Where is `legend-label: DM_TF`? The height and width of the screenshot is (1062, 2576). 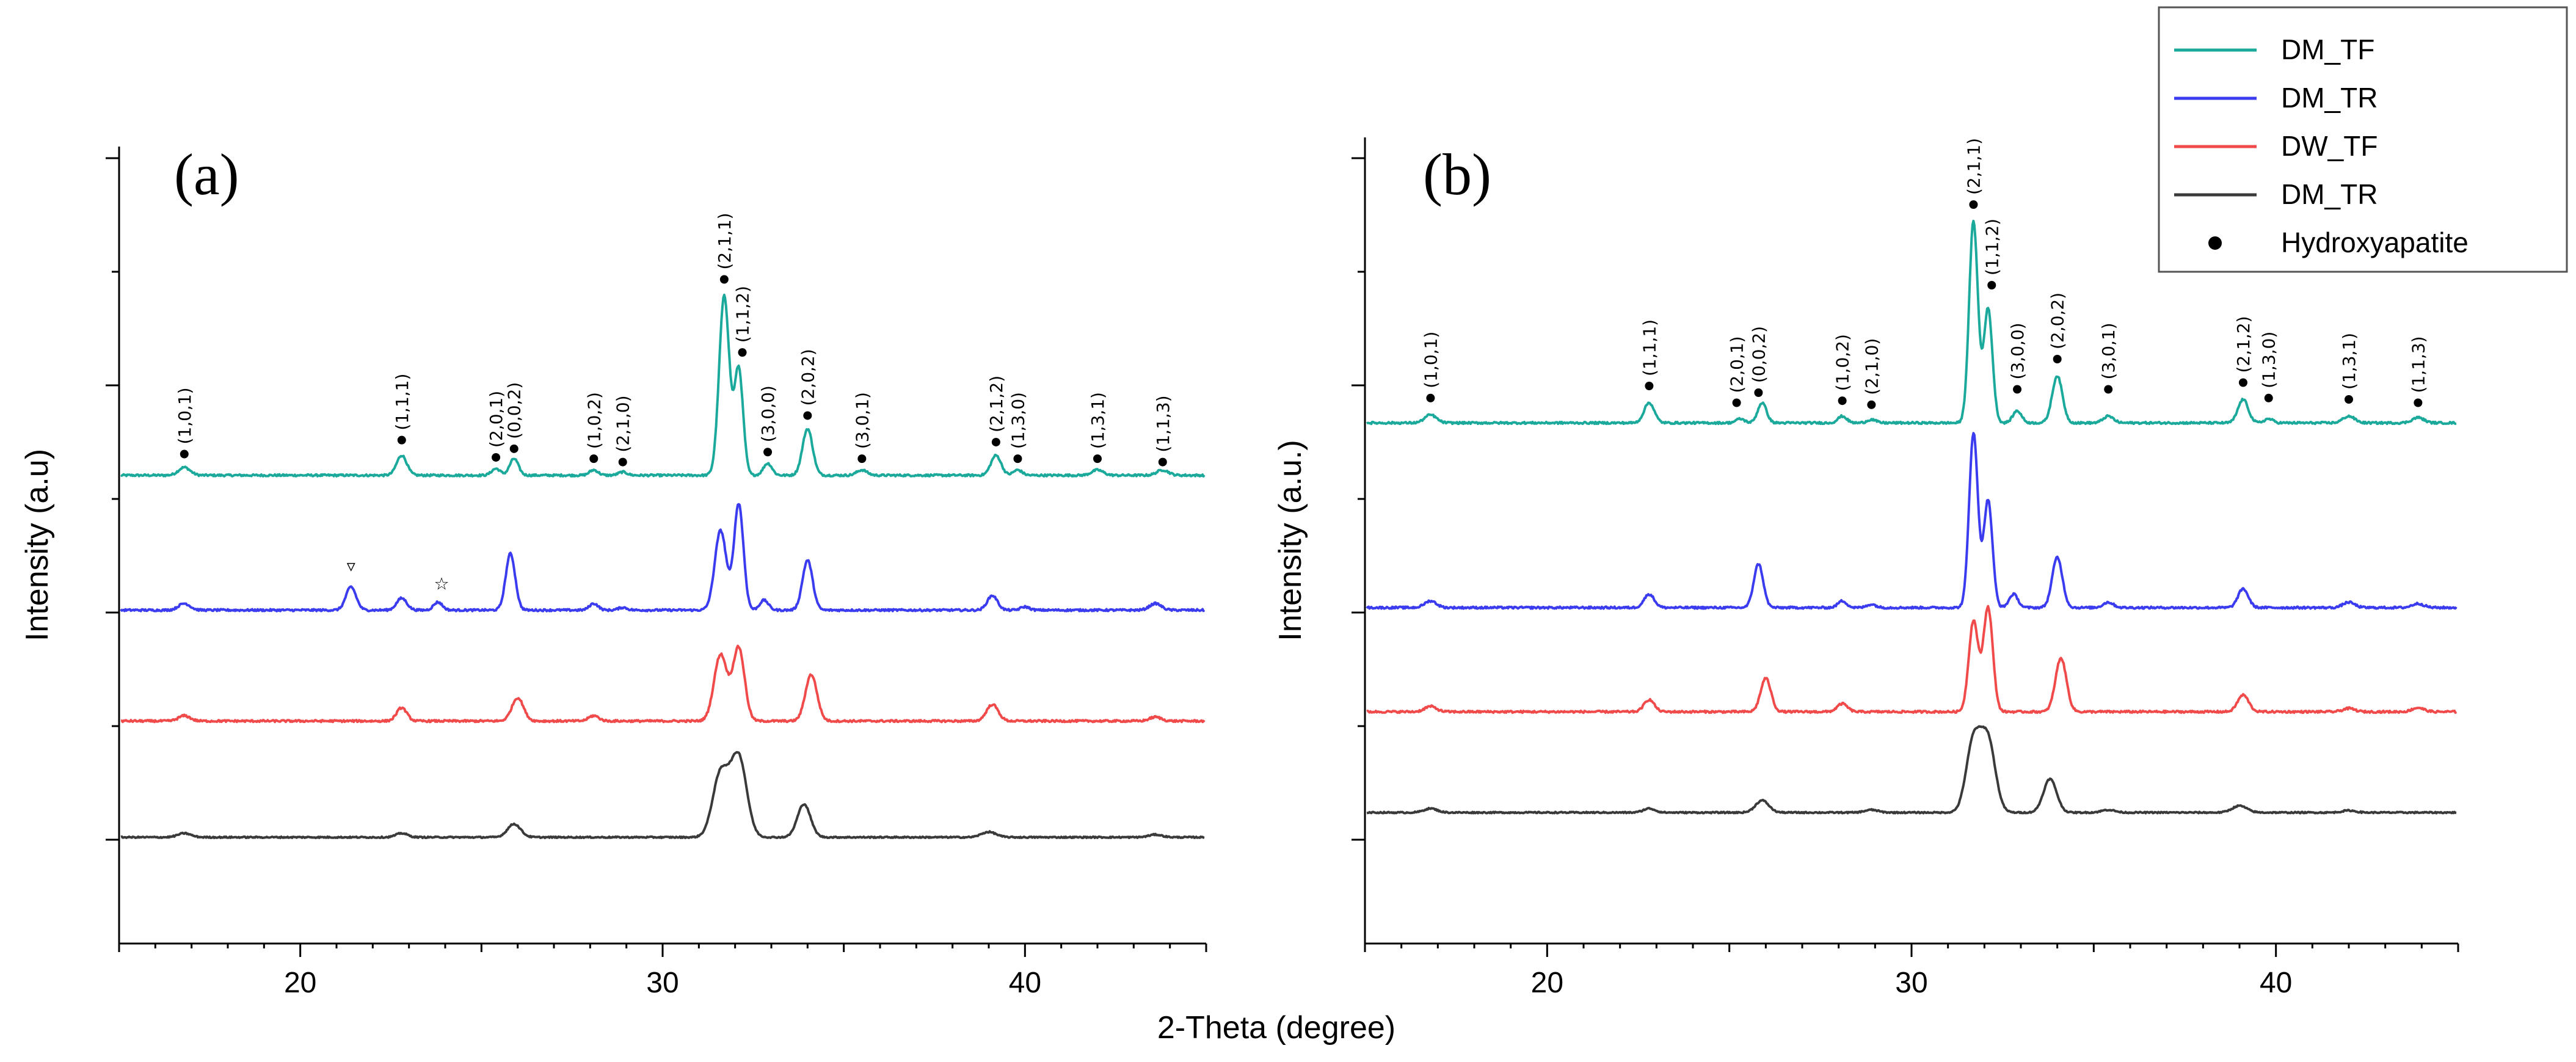 legend-label: DM_TF is located at coordinates (2327, 49).